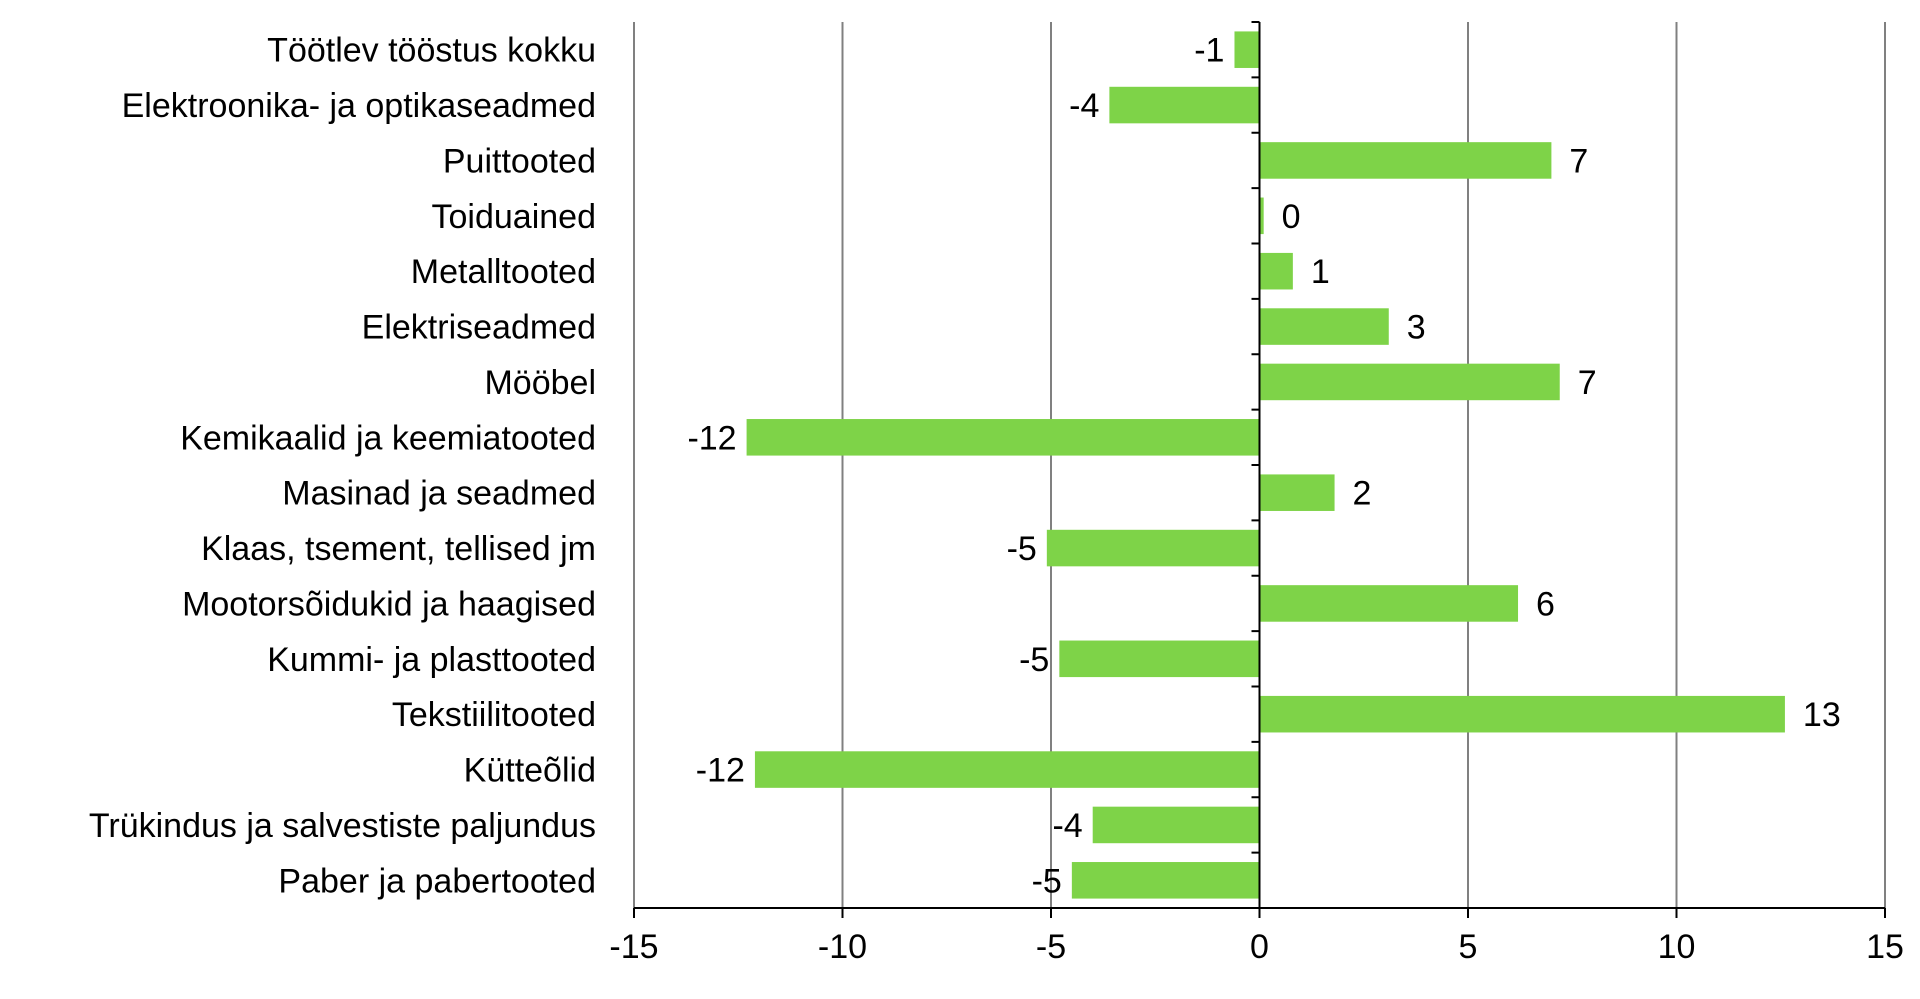 The width and height of the screenshot is (1920, 999). I want to click on category-label-10: Mootorsõidukid ja haagised, so click(389, 604).